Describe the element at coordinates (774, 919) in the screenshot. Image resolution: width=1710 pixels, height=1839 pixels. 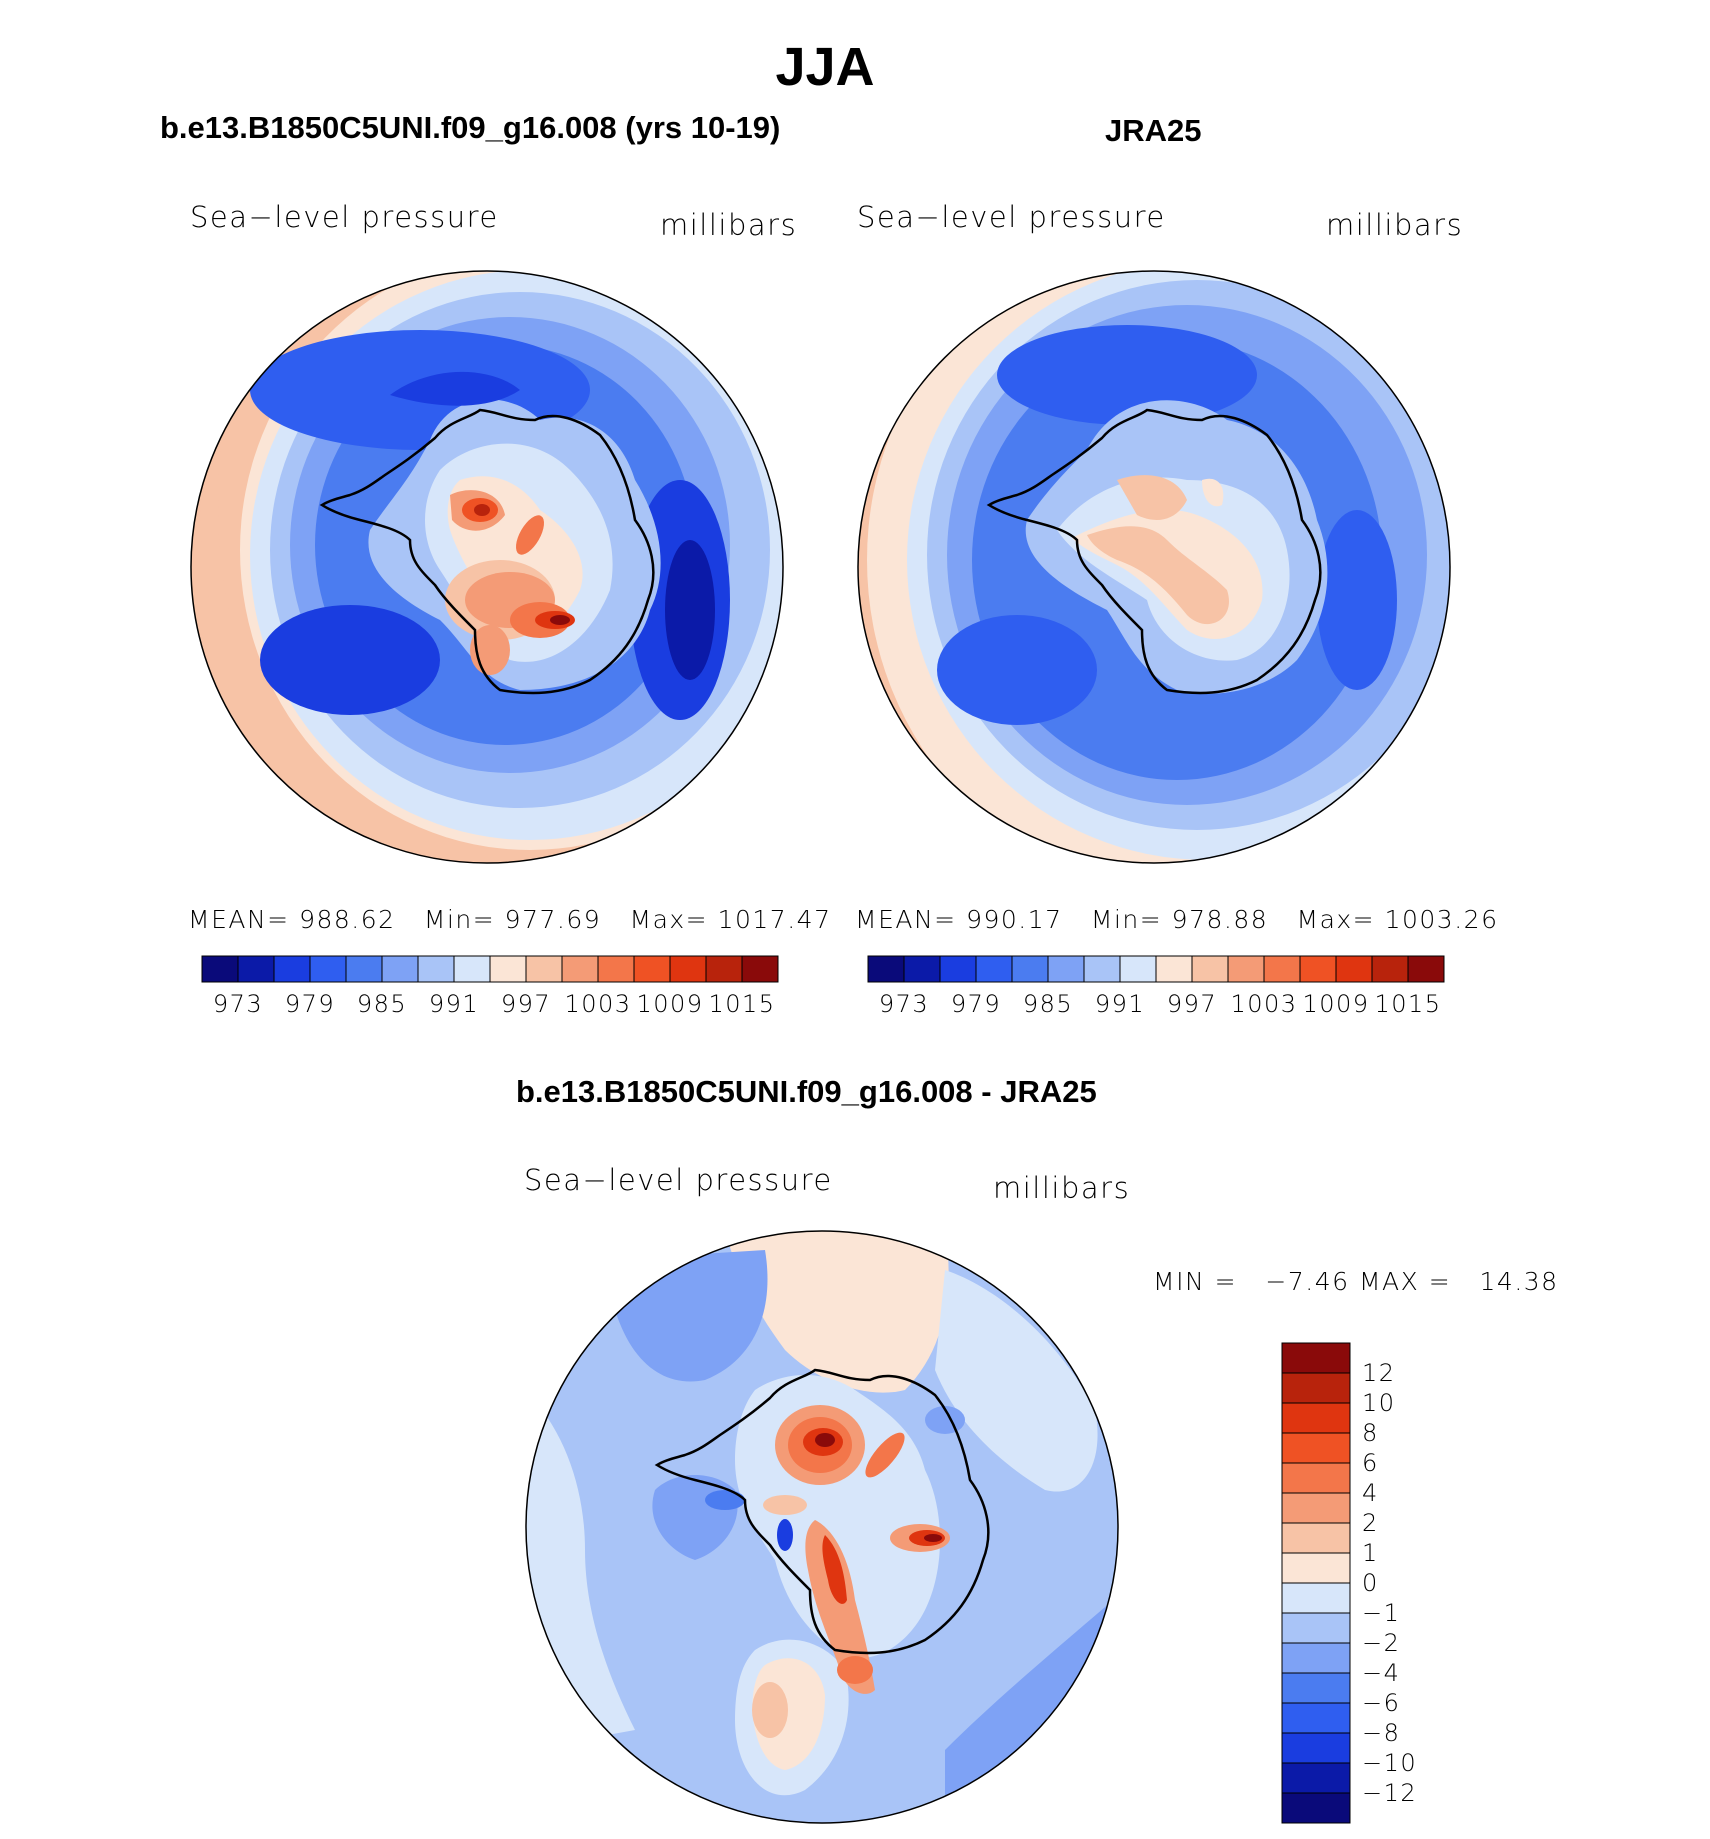
I see `panel-1-max-value: 1017.47` at that location.